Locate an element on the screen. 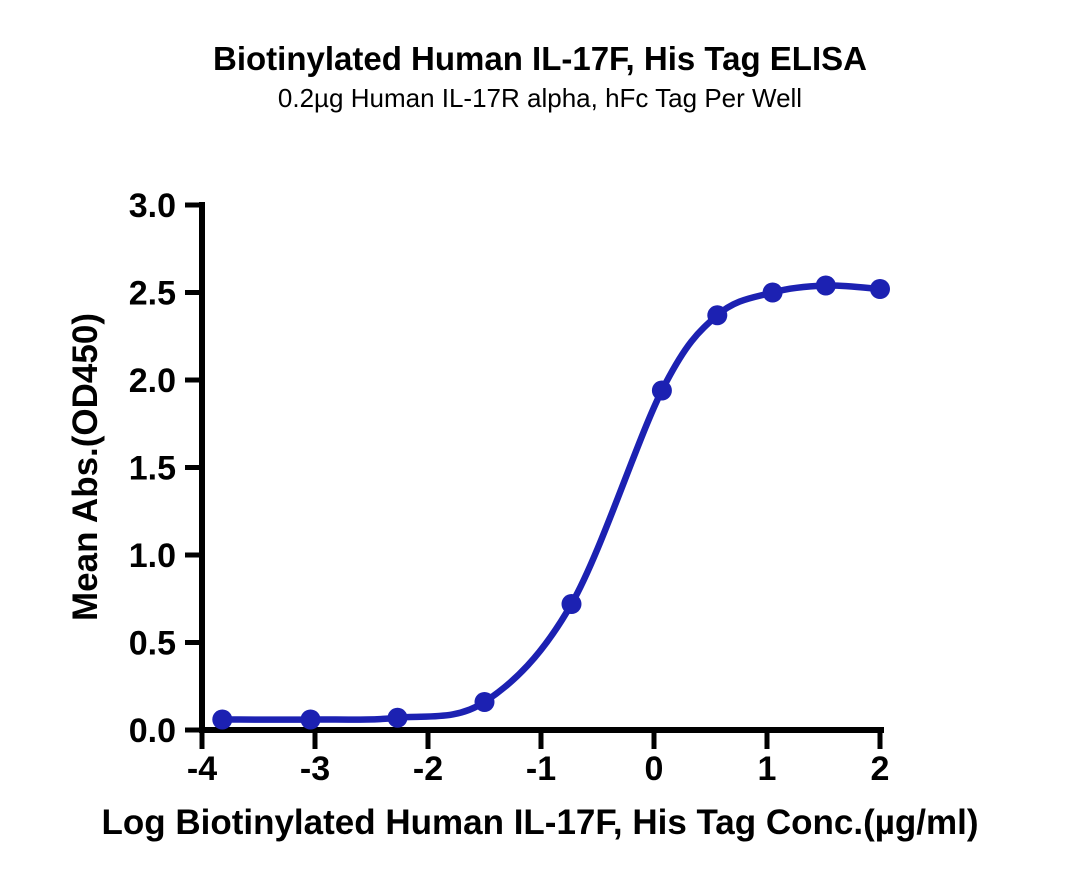  x-tick-label: 0 is located at coordinates (654, 769).